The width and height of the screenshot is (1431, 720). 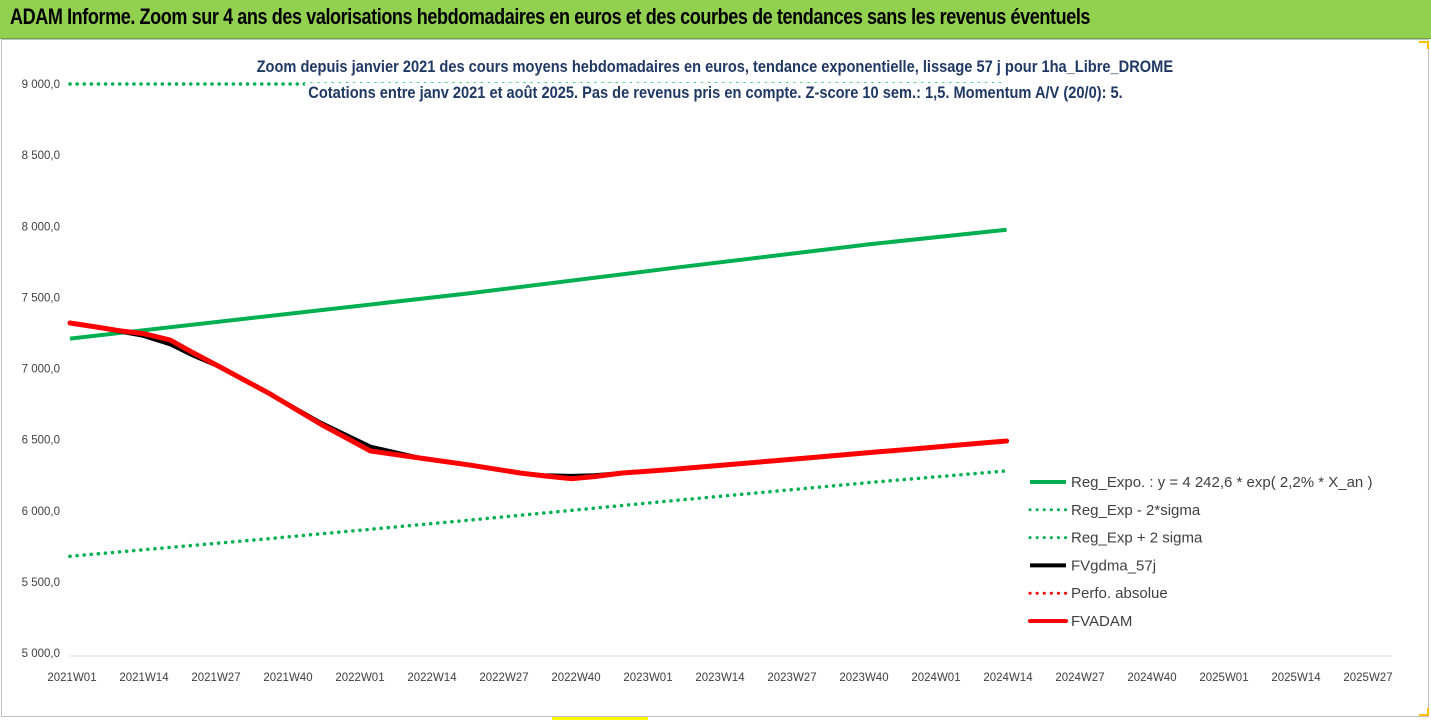 I want to click on y-tick-label: 5 500,0, so click(x=41, y=583).